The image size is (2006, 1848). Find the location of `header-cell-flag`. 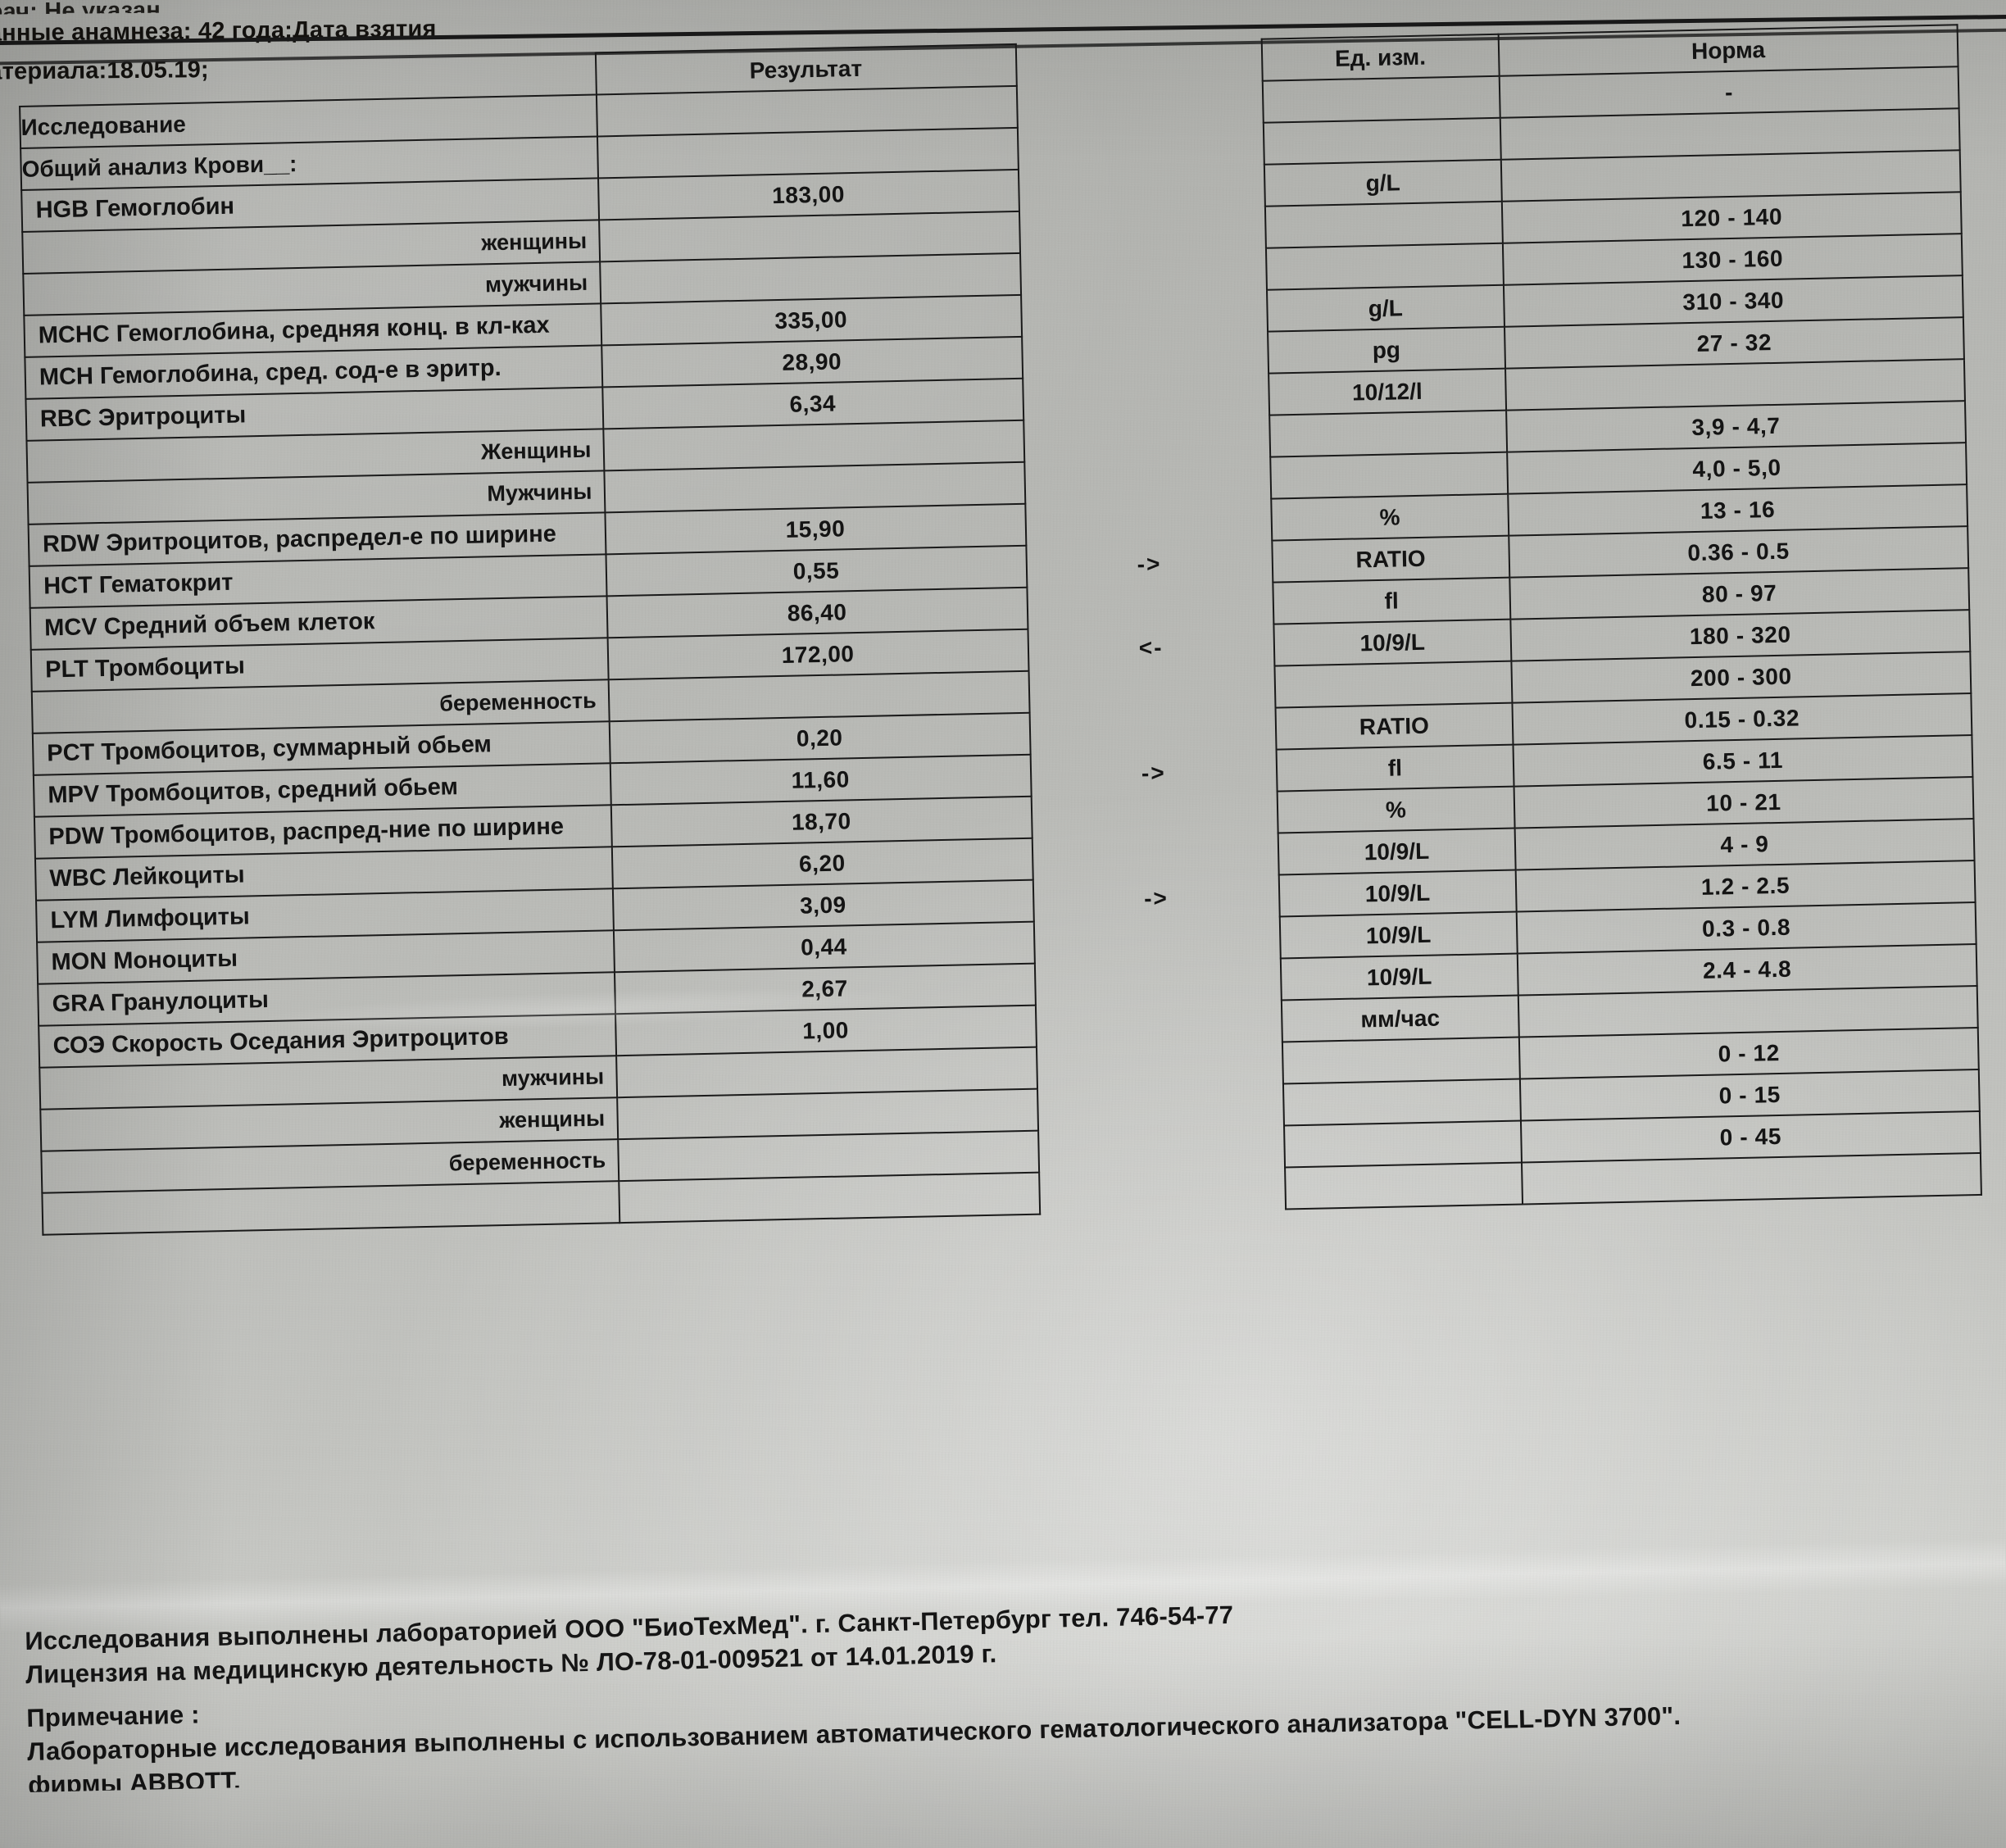

header-cell-flag is located at coordinates (1139, 63).